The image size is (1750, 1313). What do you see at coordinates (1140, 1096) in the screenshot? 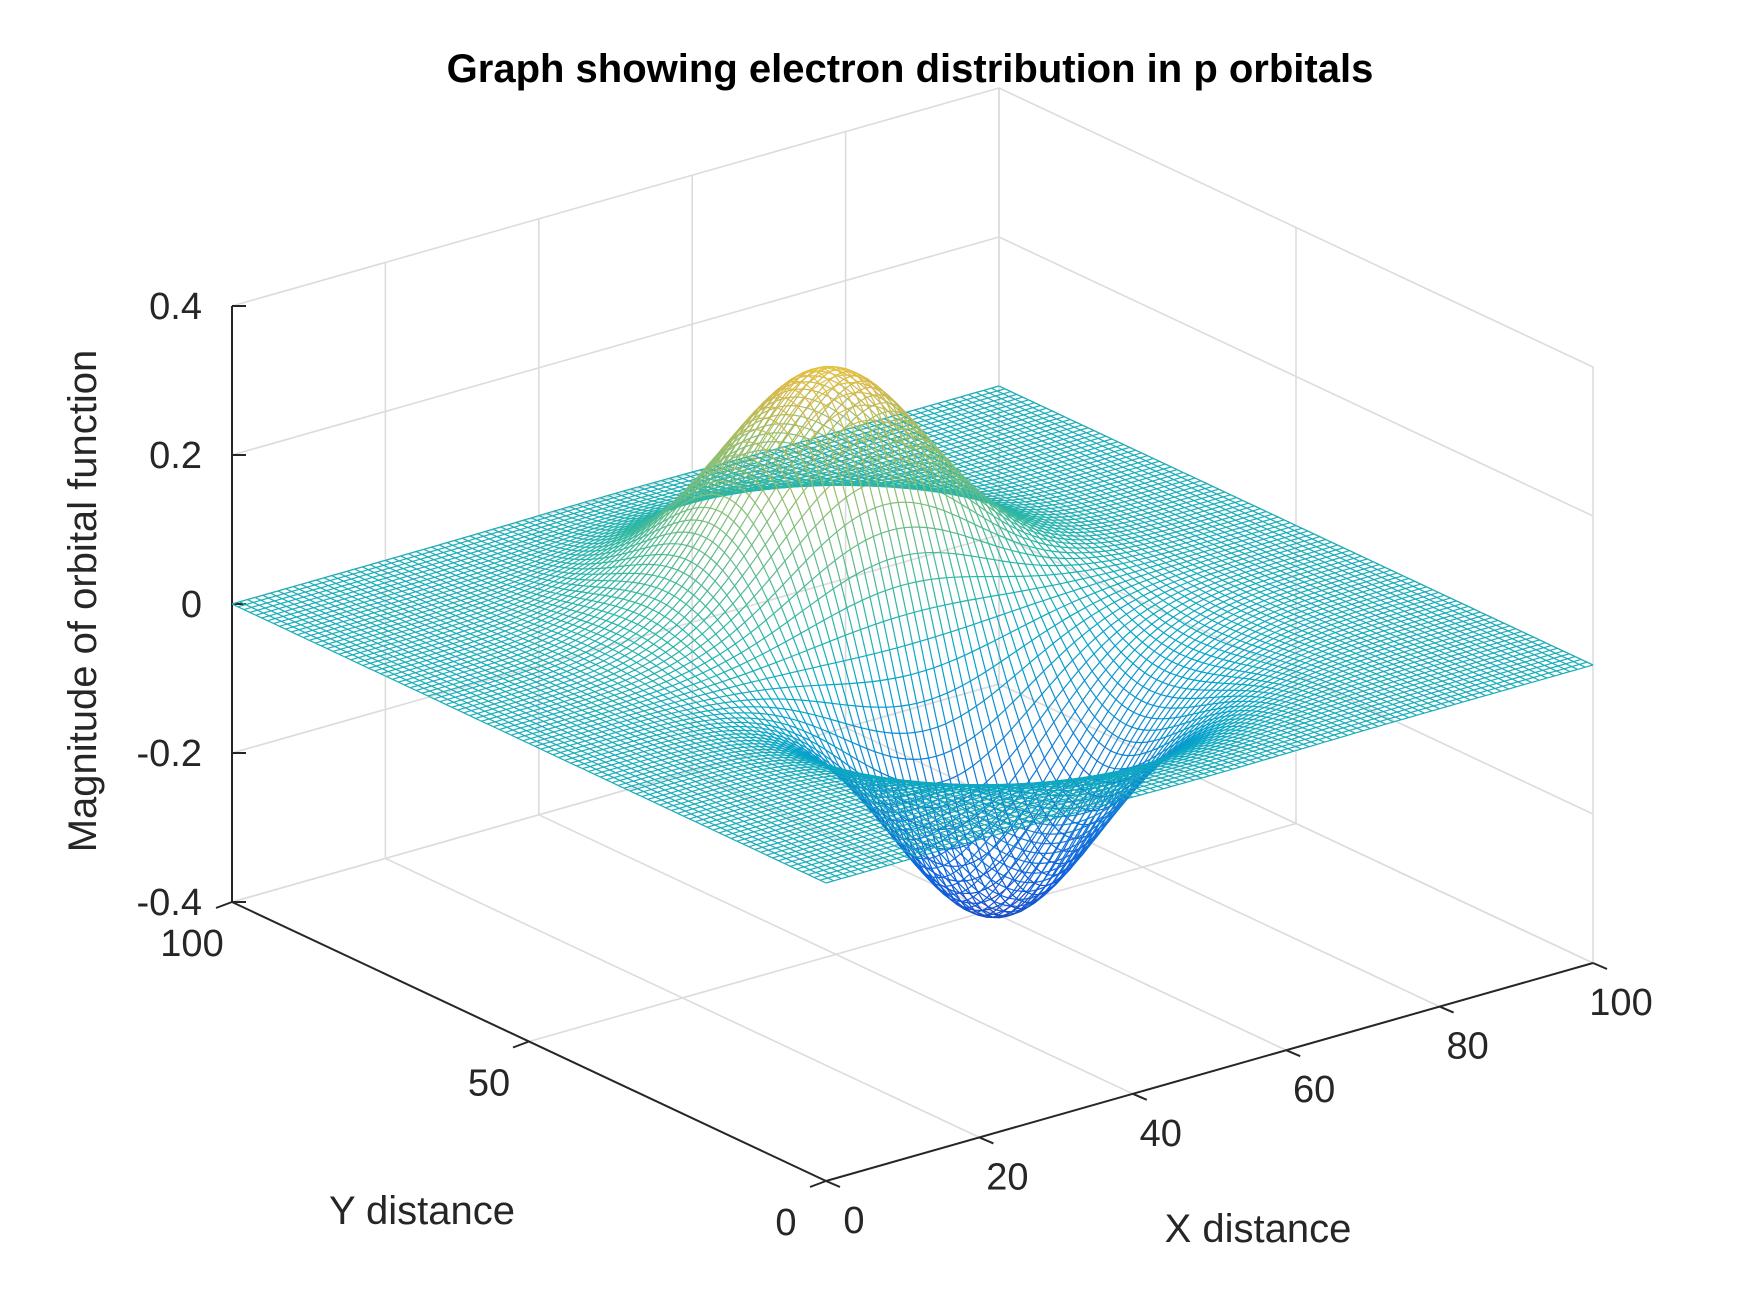
I see `x-tick-mark` at bounding box center [1140, 1096].